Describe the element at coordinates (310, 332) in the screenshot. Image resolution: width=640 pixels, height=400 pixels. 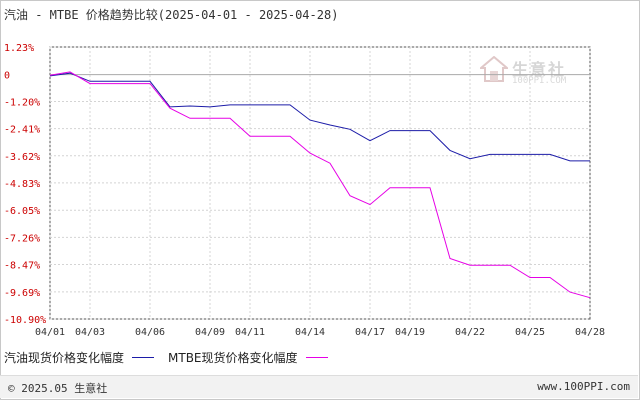
I see `x-tick-label: 04/14` at that location.